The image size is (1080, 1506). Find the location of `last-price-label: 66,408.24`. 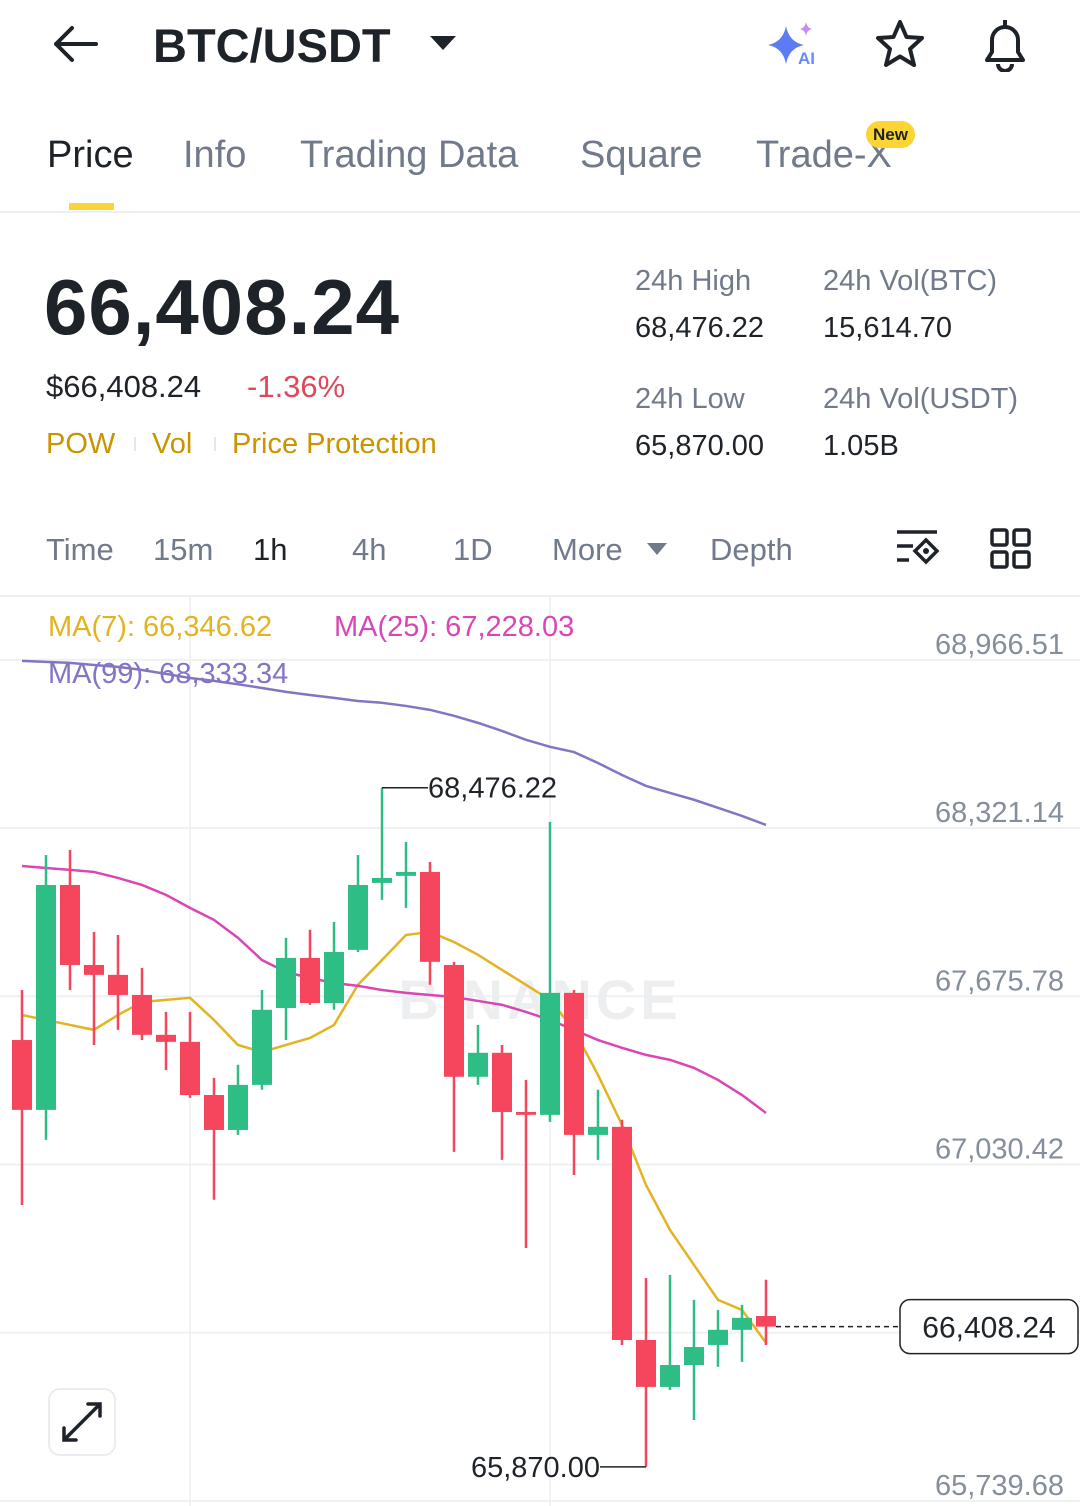

last-price-label: 66,408.24 is located at coordinates (988, 1328).